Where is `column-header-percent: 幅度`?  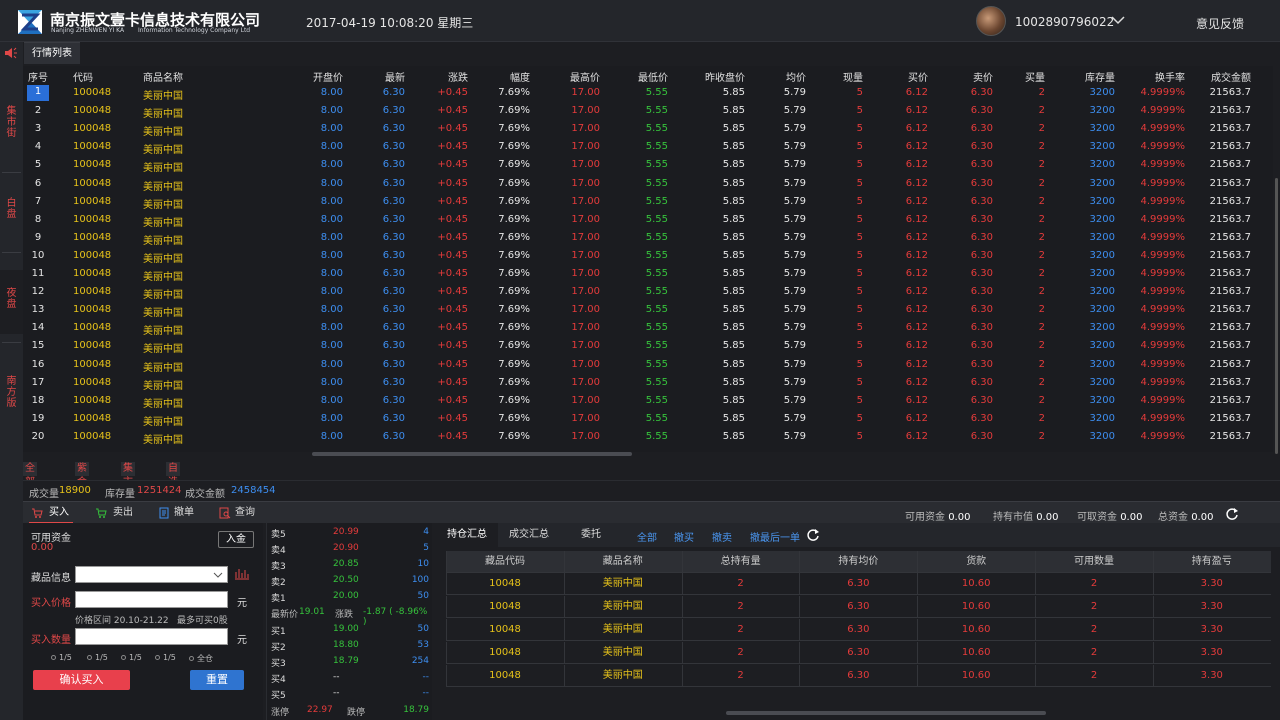 column-header-percent: 幅度 is located at coordinates (520, 78).